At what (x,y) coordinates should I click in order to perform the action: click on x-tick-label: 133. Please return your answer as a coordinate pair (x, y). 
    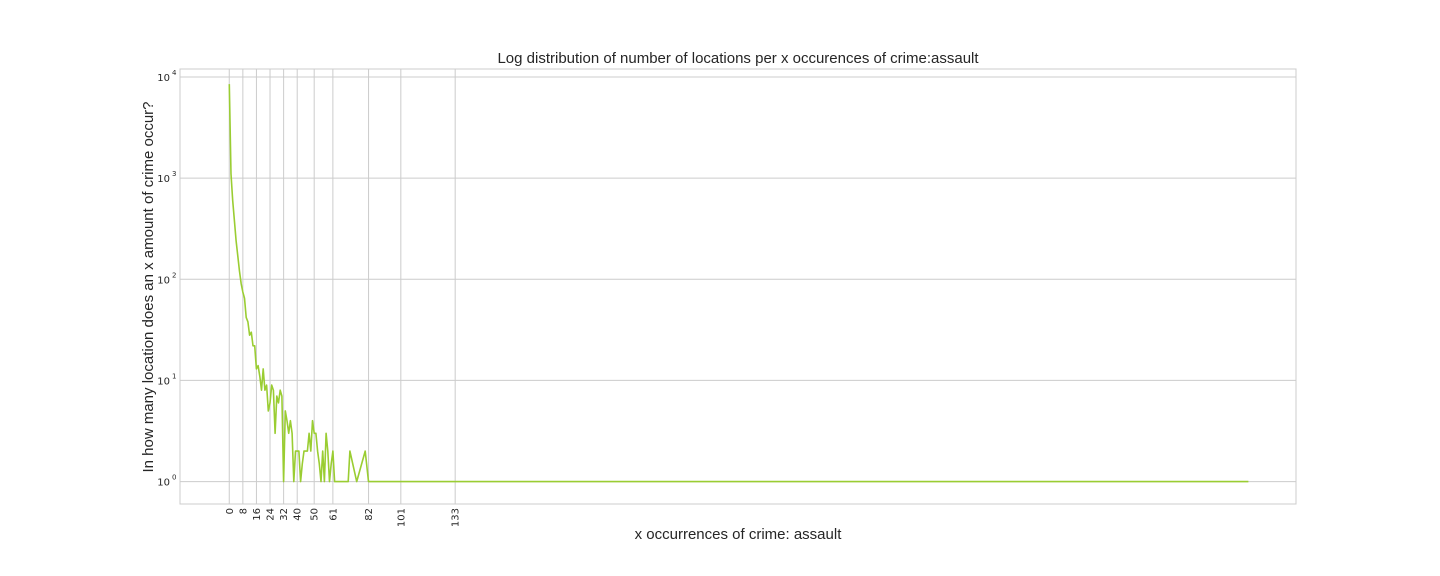
    Looking at the image, I should click on (456, 517).